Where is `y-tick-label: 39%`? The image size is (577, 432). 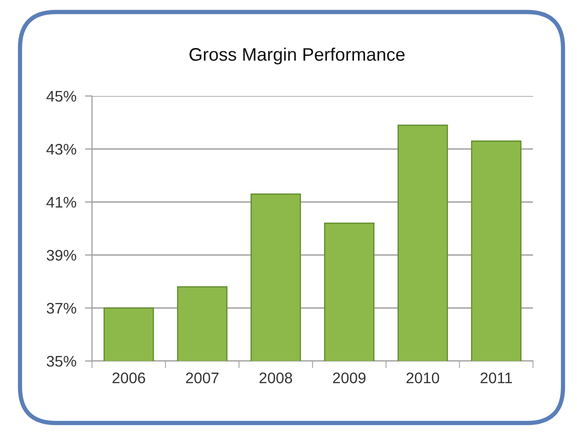 y-tick-label: 39% is located at coordinates (61, 255).